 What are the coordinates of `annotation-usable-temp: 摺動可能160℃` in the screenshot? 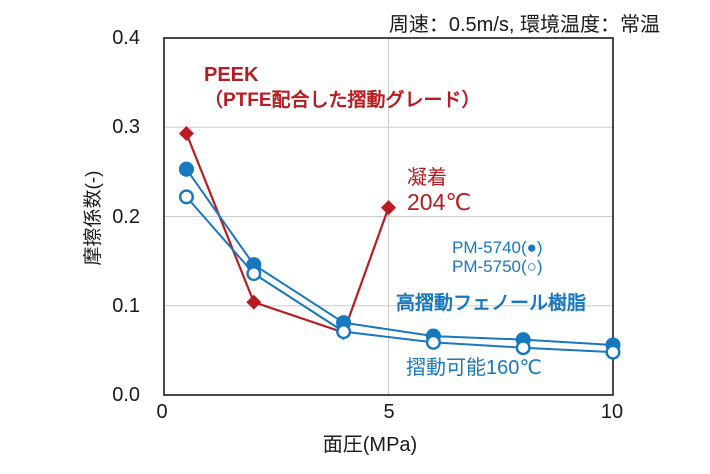 It's located at (474, 368).